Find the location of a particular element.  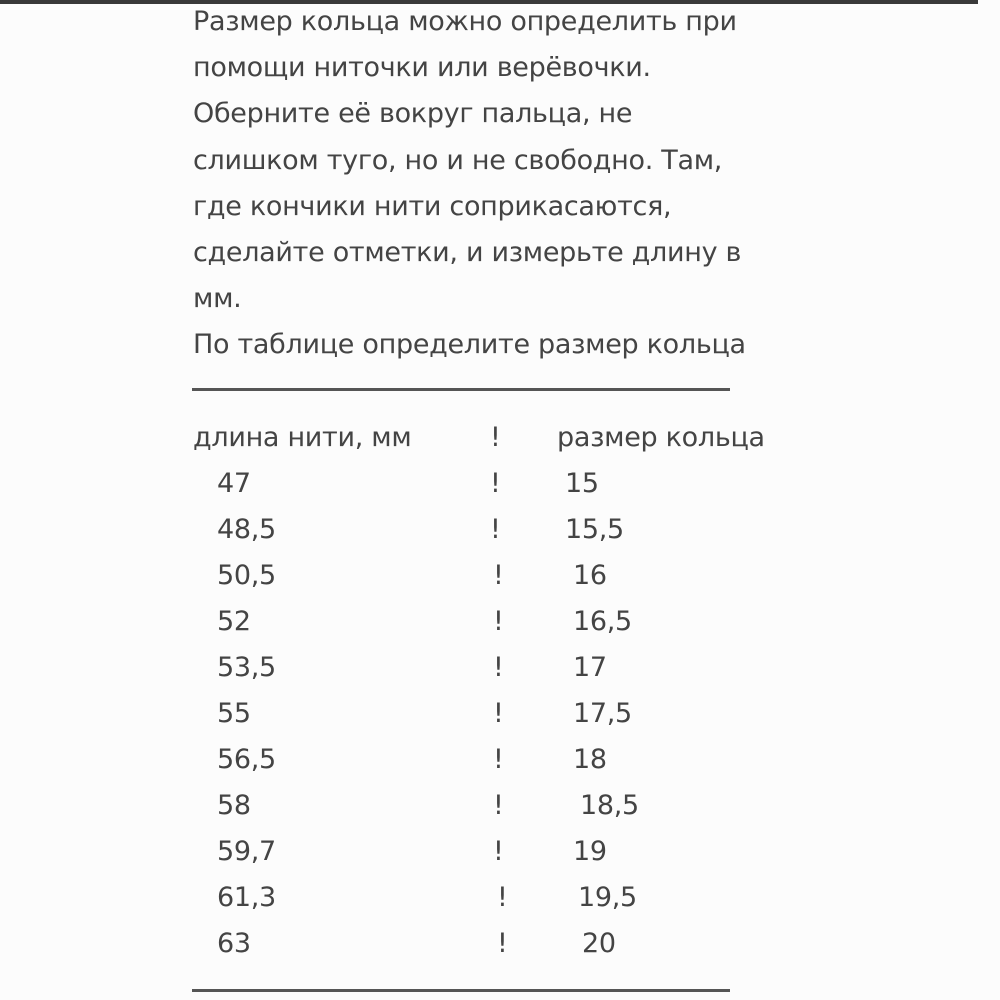

table-cell-size: 18 is located at coordinates (590, 759).